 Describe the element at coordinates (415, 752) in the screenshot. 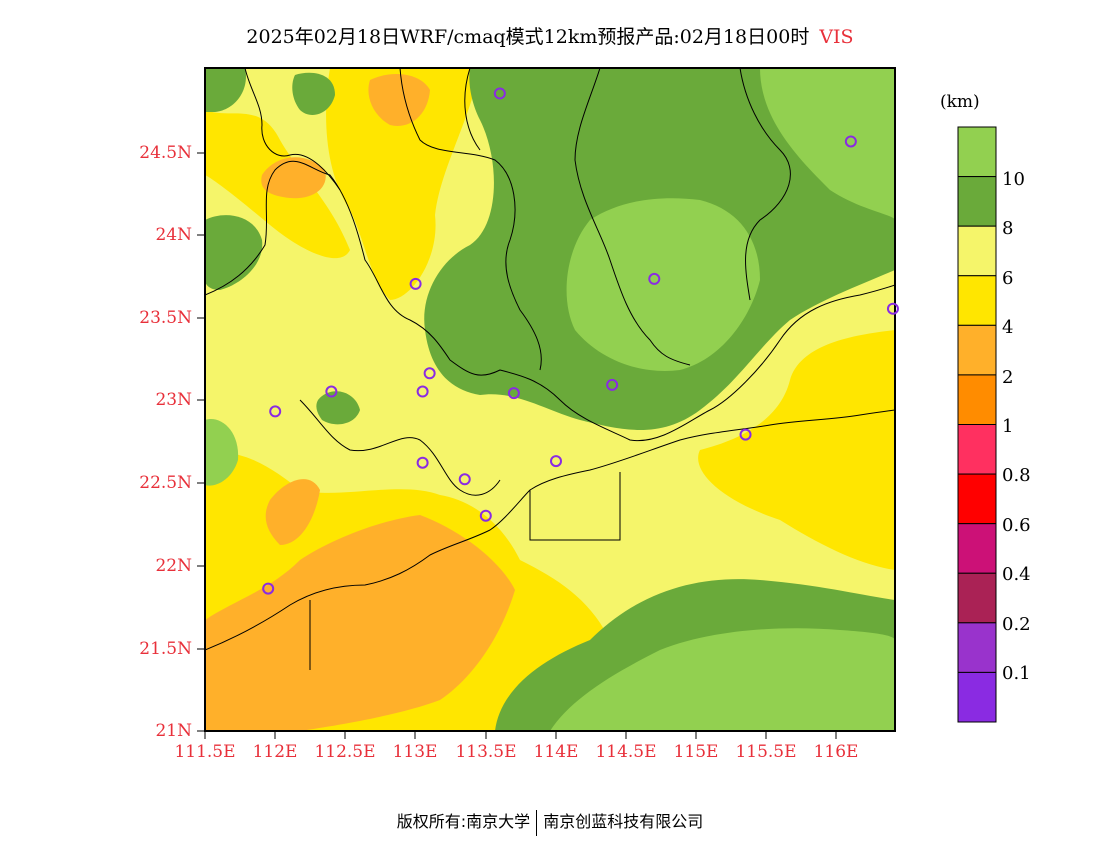

I see `lon-label: 113E` at that location.